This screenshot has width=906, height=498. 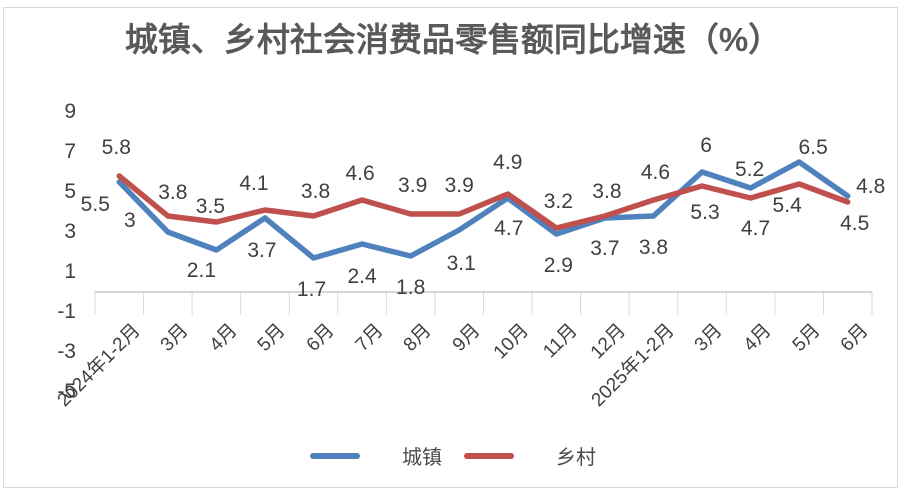 I want to click on y-tick-label: -1, so click(x=66, y=311).